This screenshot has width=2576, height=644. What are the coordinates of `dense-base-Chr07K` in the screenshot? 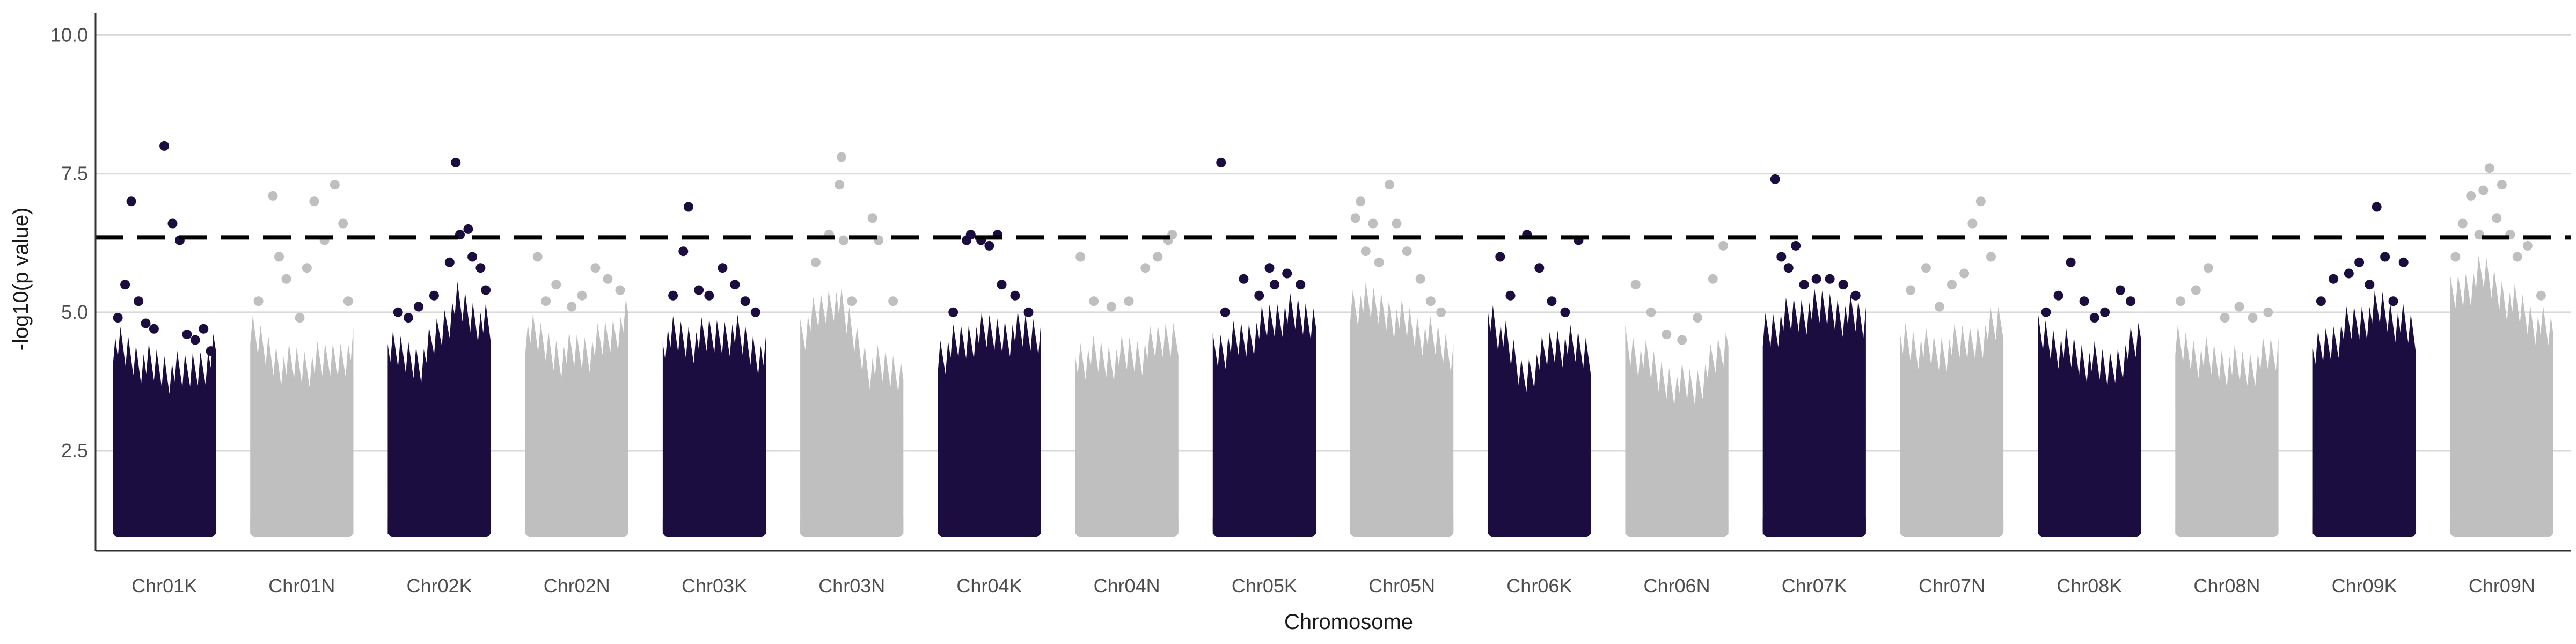 It's located at (1814, 525).